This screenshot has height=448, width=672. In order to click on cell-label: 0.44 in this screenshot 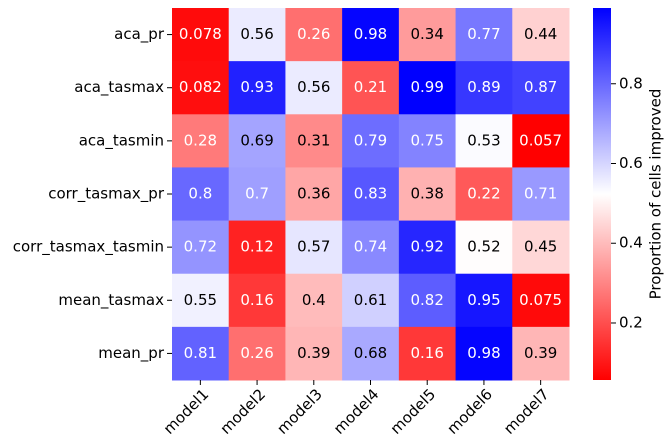, I will do `click(540, 34)`.